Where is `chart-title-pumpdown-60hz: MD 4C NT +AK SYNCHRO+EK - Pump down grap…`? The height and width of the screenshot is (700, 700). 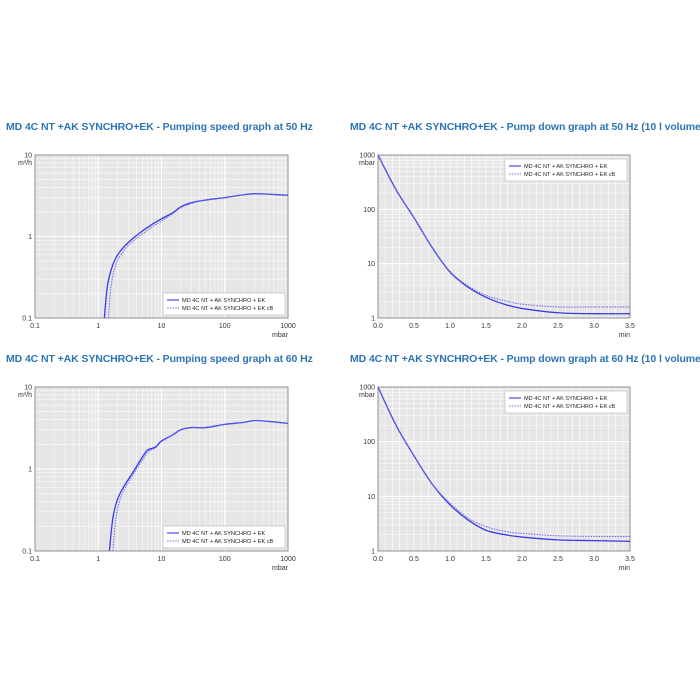 chart-title-pumpdown-60hz: MD 4C NT +AK SYNCHRO+EK - Pump down grap… is located at coordinates (525, 359).